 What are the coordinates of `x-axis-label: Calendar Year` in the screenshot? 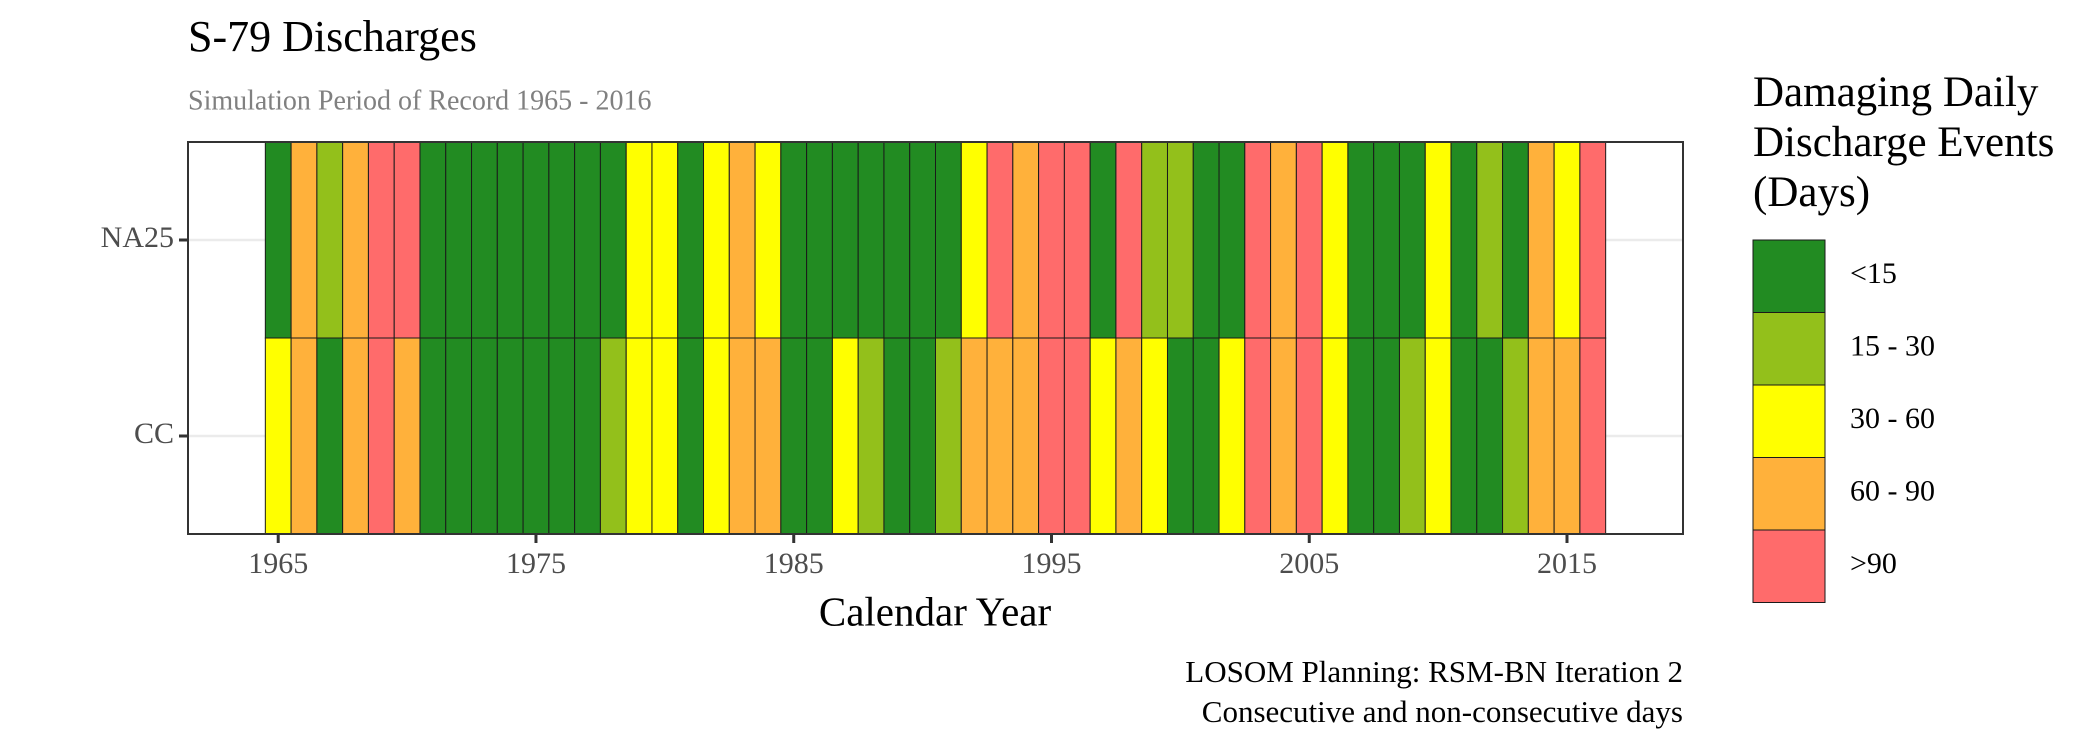 It's located at (935, 611).